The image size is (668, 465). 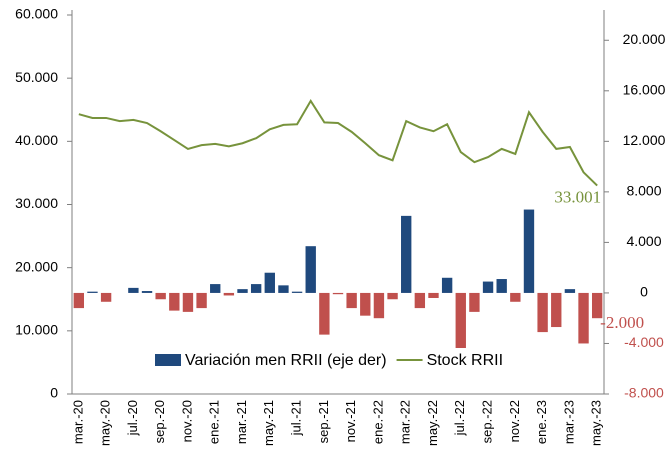 What do you see at coordinates (54, 393) in the screenshot?
I see `y-tick-label: 0` at bounding box center [54, 393].